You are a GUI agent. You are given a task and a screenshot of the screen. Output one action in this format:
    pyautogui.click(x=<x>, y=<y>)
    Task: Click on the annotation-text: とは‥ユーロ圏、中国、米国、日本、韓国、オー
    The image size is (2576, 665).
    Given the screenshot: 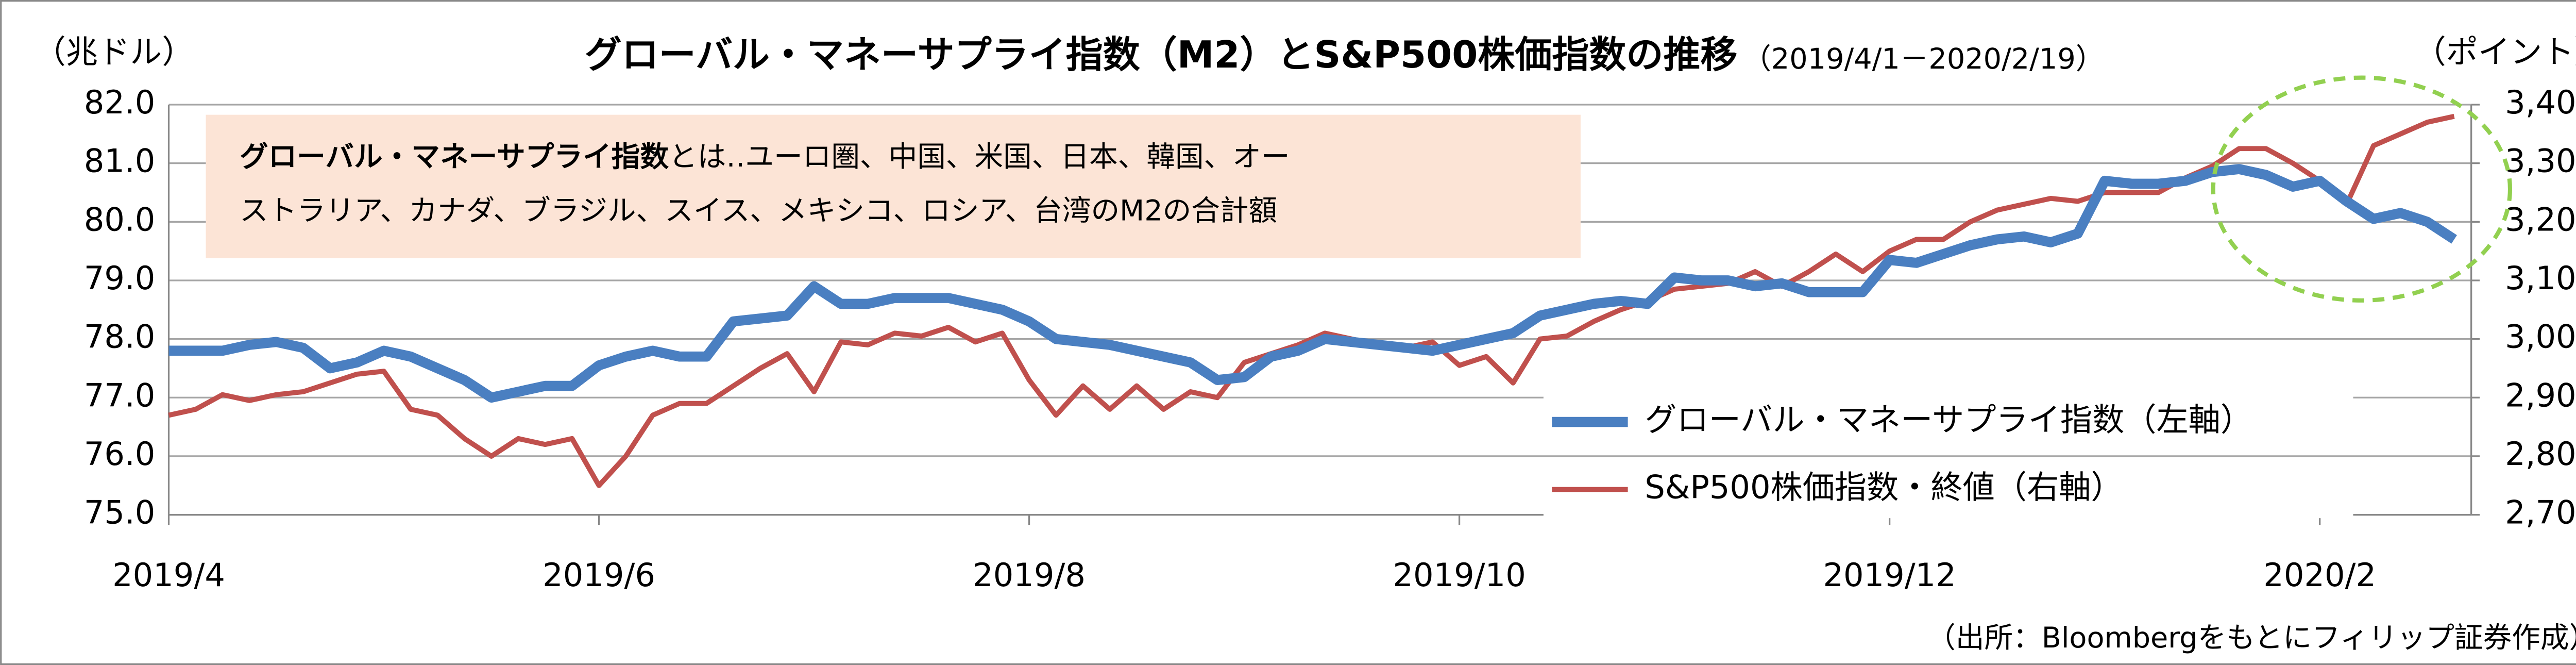 What is the action you would take?
    pyautogui.click(x=979, y=157)
    